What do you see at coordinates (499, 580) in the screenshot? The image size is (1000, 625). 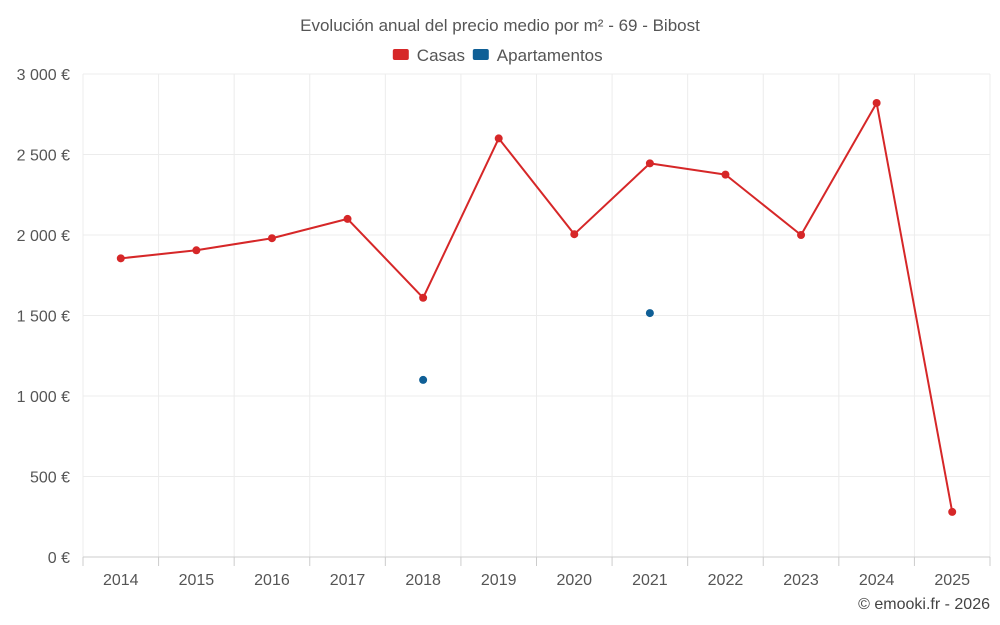 I see `x-tick-label: 2019` at bounding box center [499, 580].